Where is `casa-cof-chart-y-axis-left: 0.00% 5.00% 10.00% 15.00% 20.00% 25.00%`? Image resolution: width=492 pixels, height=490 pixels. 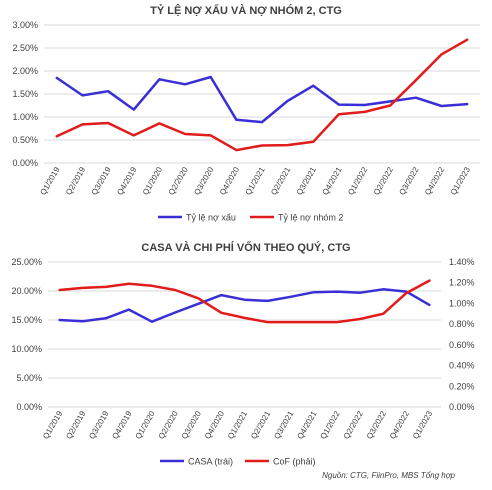
casa-cof-chart-y-axis-left: 0.00% 5.00% 10.00% 15.00% 20.00% 25.00% is located at coordinates (26, 334).